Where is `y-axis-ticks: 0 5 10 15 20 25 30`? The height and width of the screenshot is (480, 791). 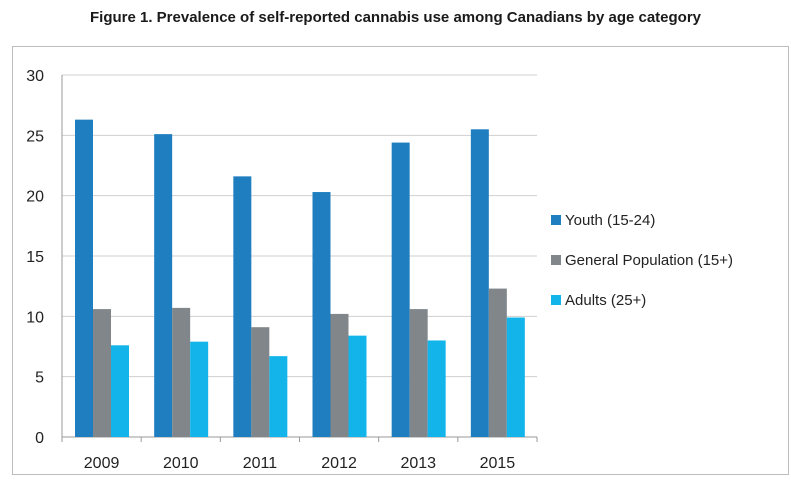 y-axis-ticks: 0 5 10 15 20 25 30 is located at coordinates (35, 257).